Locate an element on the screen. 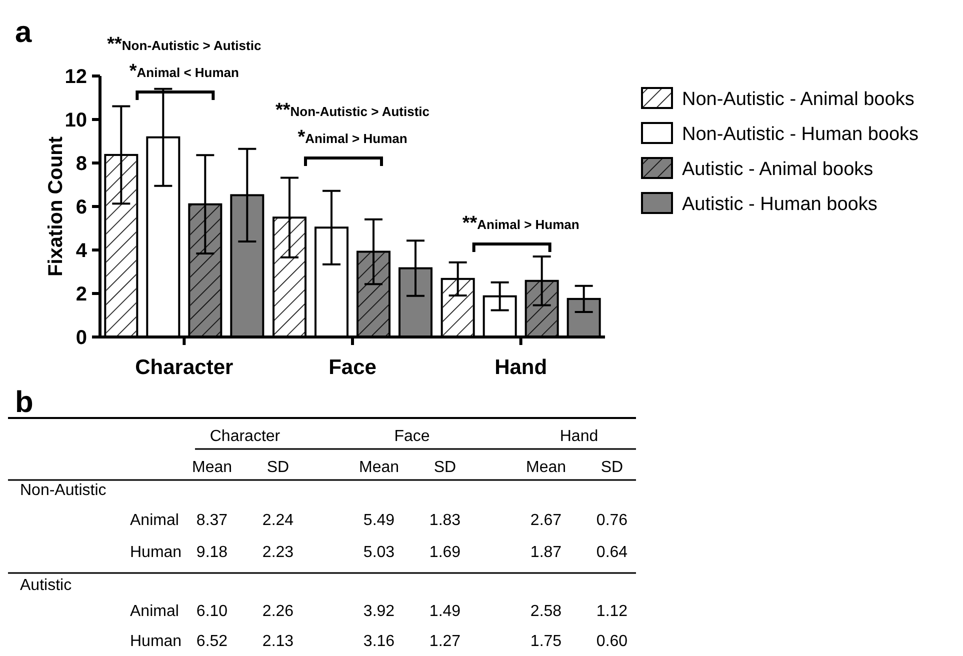 The height and width of the screenshot is (656, 963). y-axis-title: Fixation Count is located at coordinates (56, 206).